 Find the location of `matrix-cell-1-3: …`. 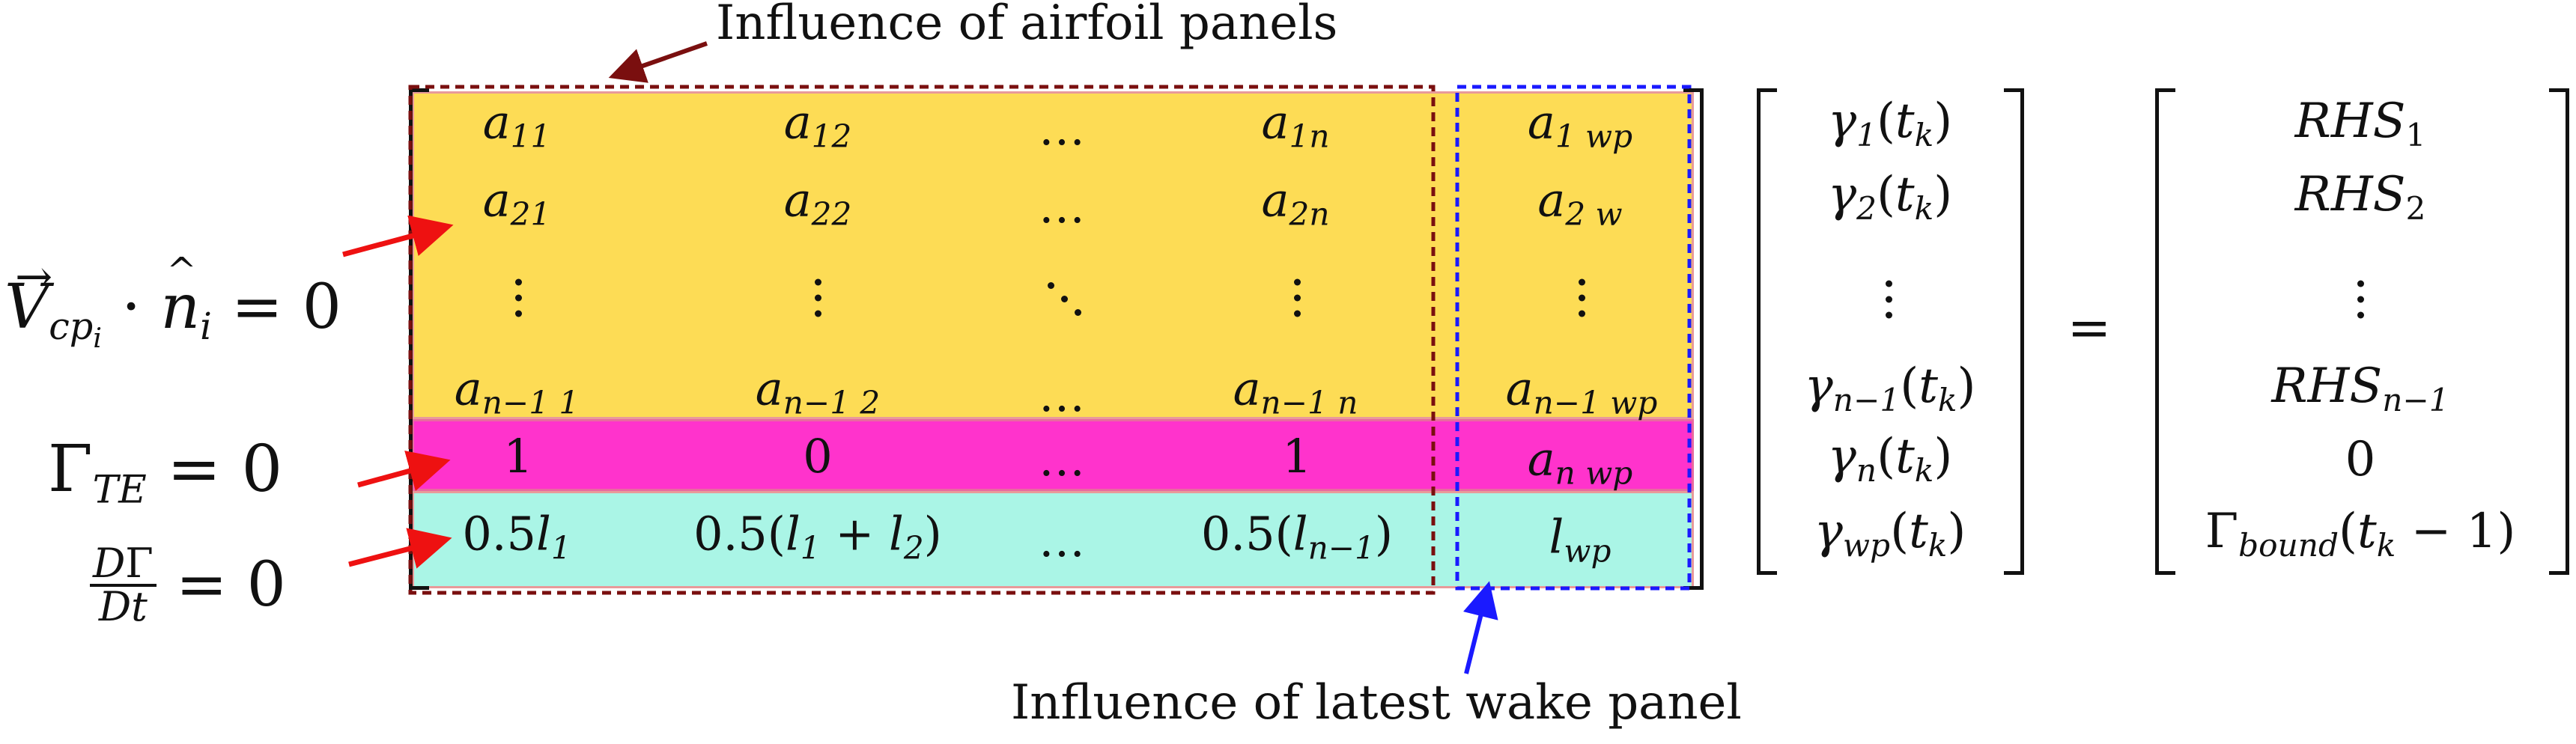

matrix-cell-1-3: … is located at coordinates (1065, 128).